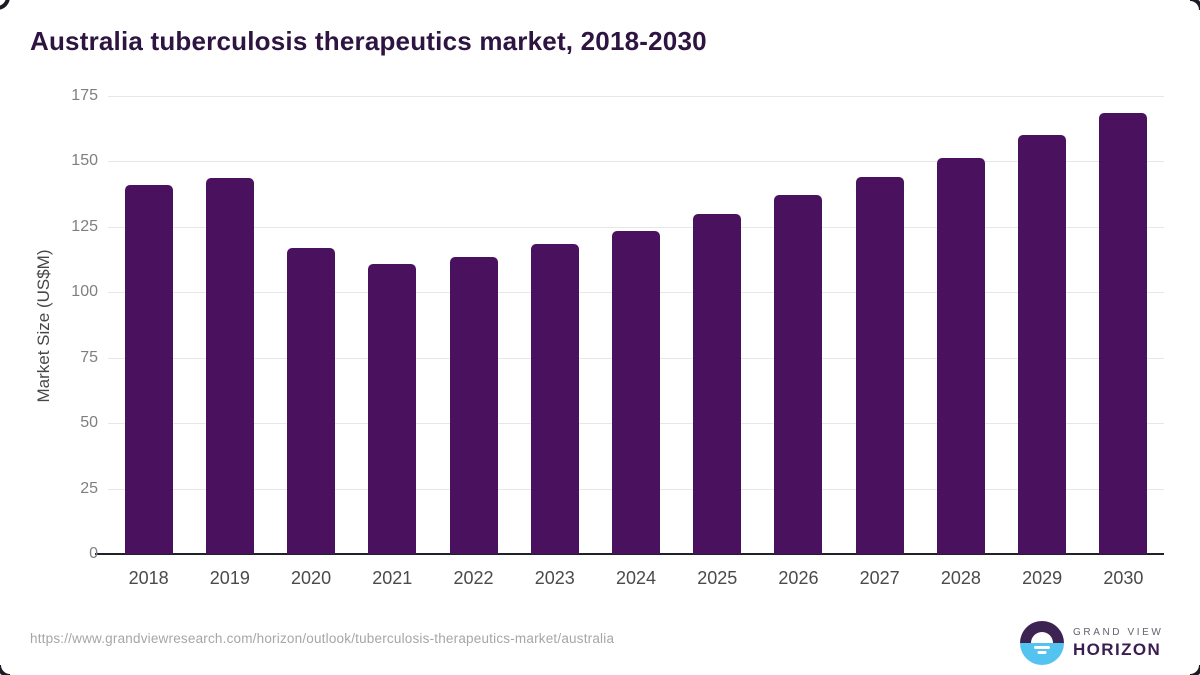 Image resolution: width=1200 pixels, height=675 pixels. What do you see at coordinates (798, 374) in the screenshot?
I see `bar-2026` at bounding box center [798, 374].